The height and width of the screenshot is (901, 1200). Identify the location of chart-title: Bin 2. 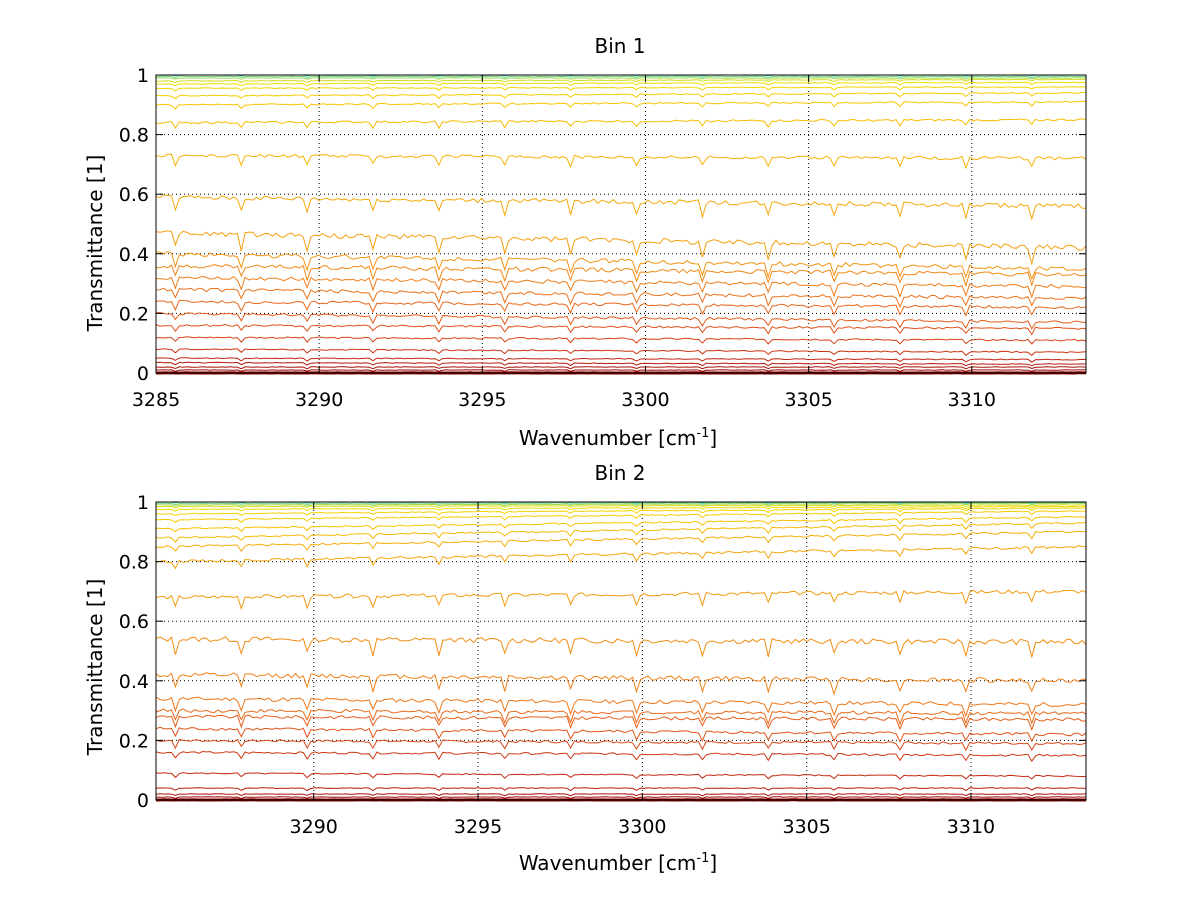
(619, 473).